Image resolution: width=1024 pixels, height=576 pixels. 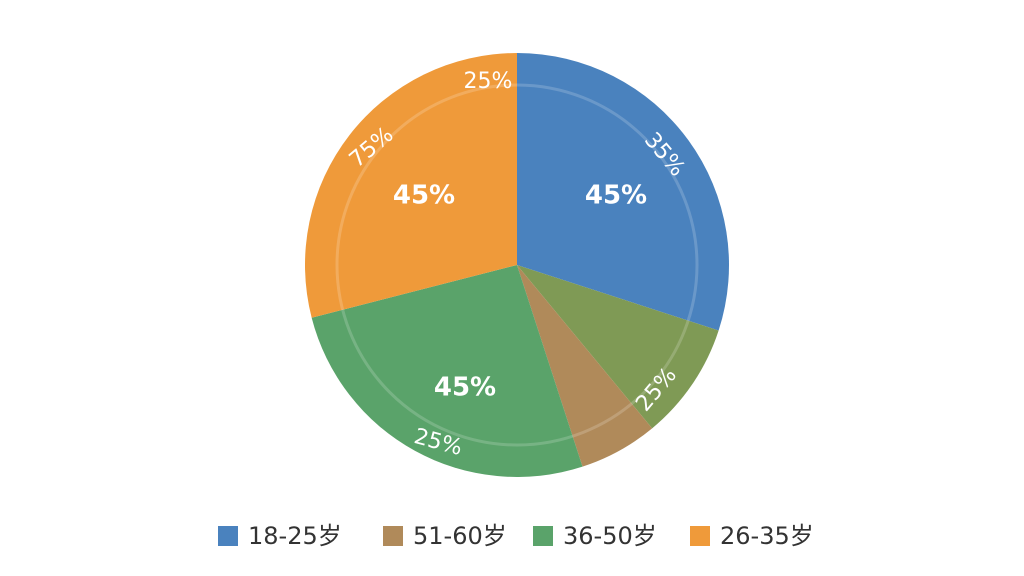 I want to click on legend-label: 18-25岁, so click(x=295, y=536).